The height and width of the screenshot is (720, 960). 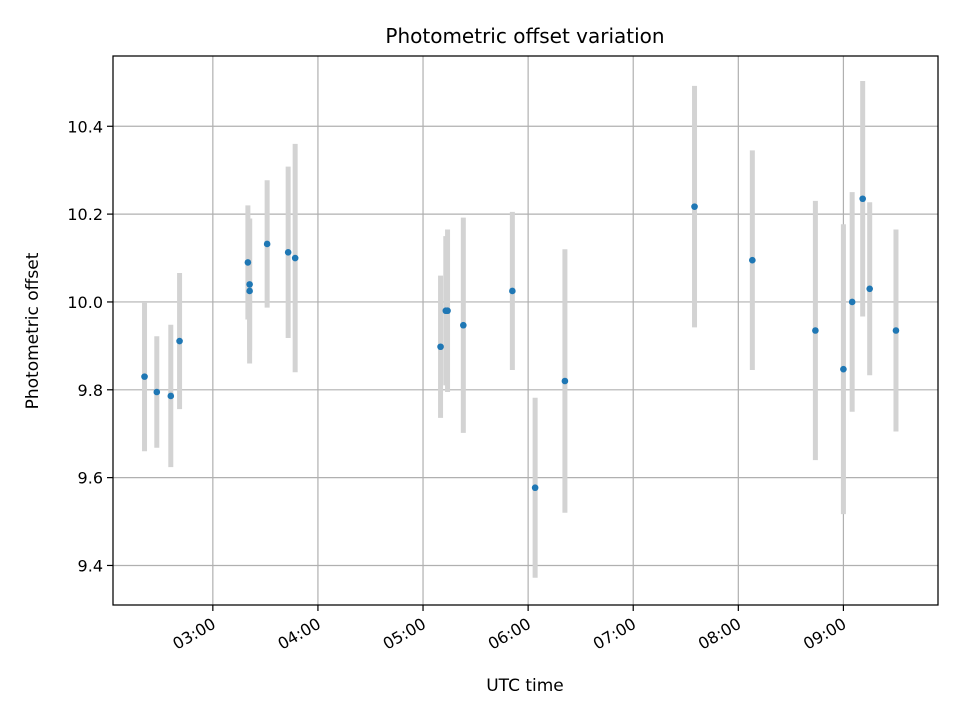 I want to click on chart-title: Photometric offset variation, so click(x=524, y=36).